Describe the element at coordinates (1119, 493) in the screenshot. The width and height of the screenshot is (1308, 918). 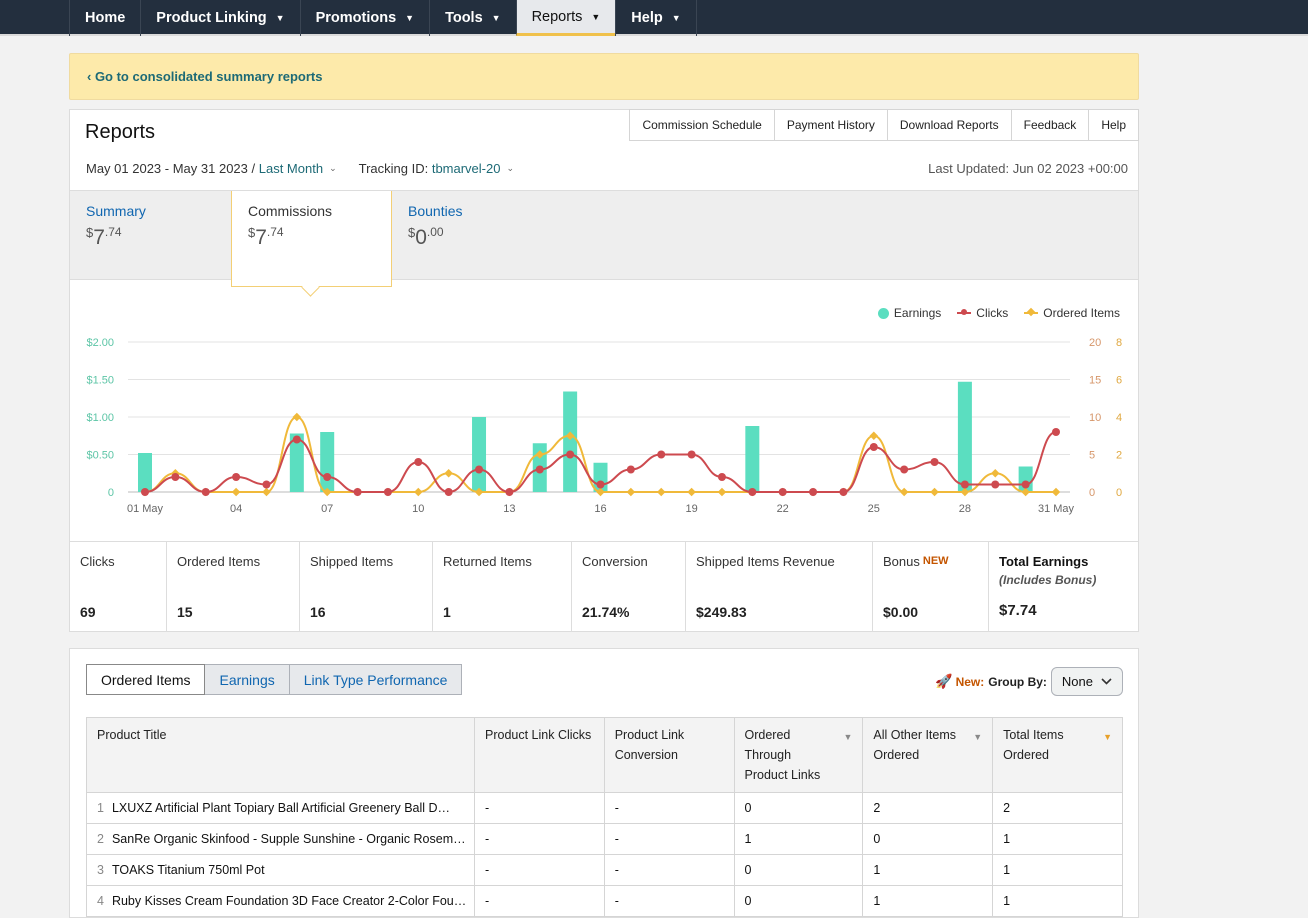
I see `y-right2-tick-label: 0` at that location.